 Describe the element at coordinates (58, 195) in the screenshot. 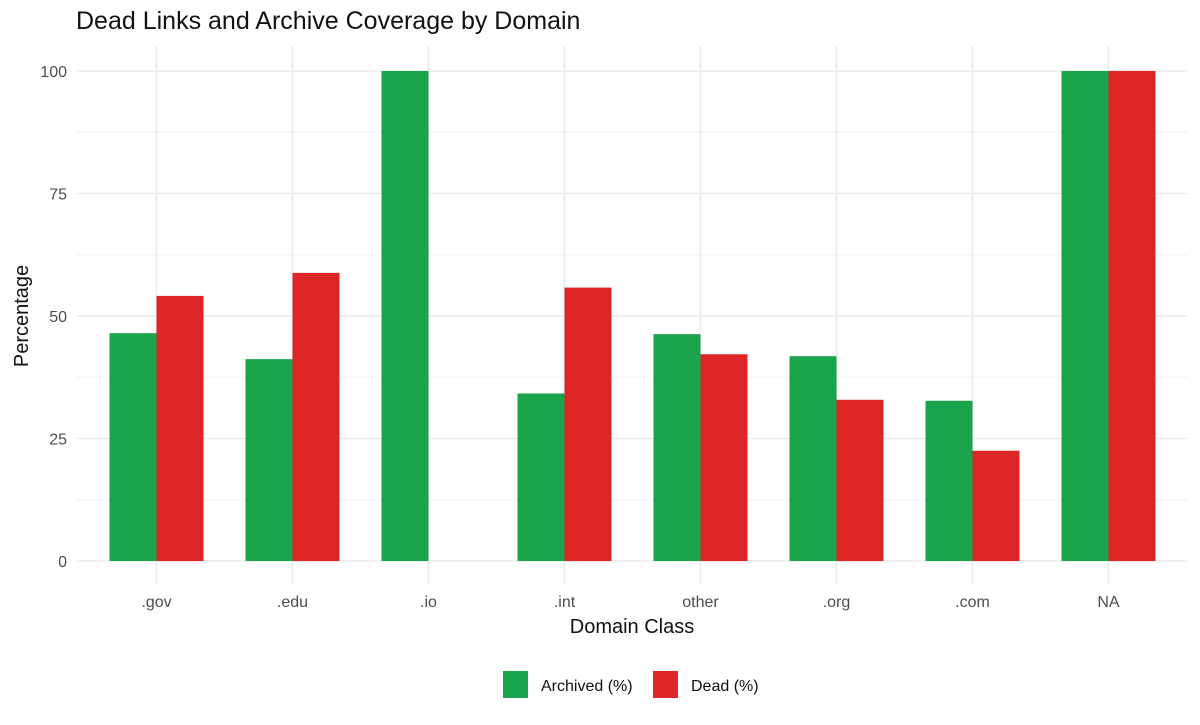

I see `y-tick-label: 75` at that location.